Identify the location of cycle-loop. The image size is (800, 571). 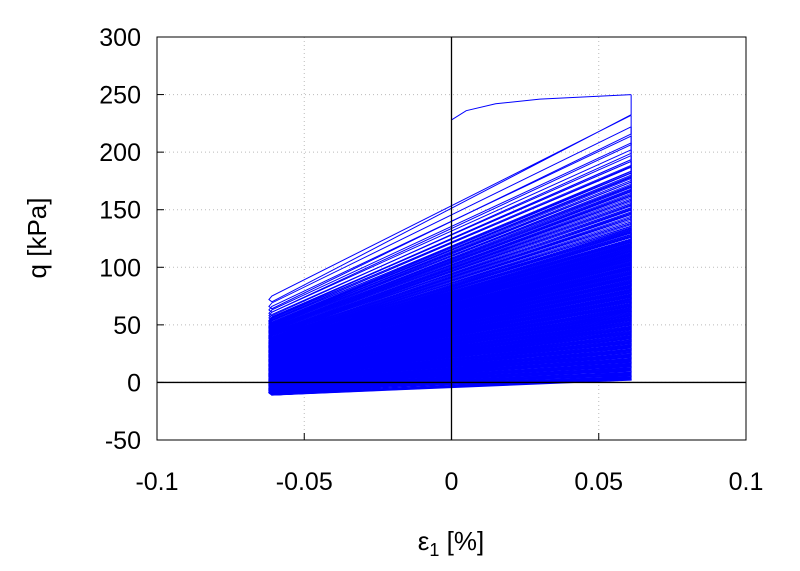
(450, 387).